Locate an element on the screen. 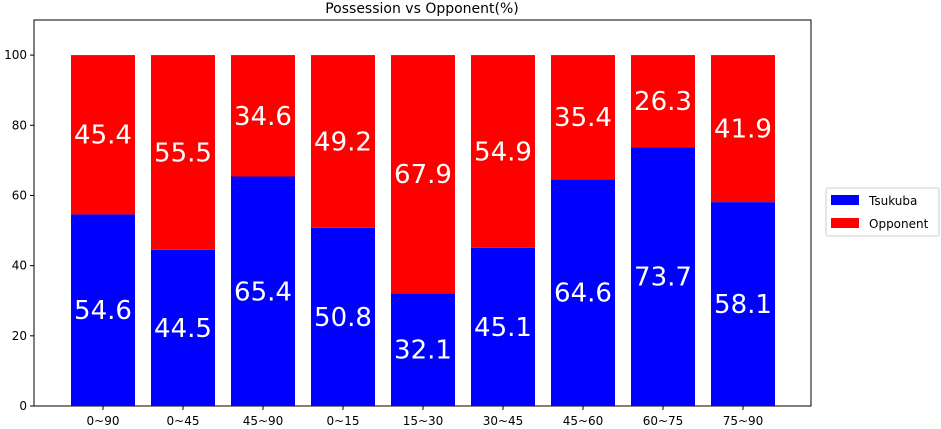  legend-label-opponent: Opponent is located at coordinates (899, 224).